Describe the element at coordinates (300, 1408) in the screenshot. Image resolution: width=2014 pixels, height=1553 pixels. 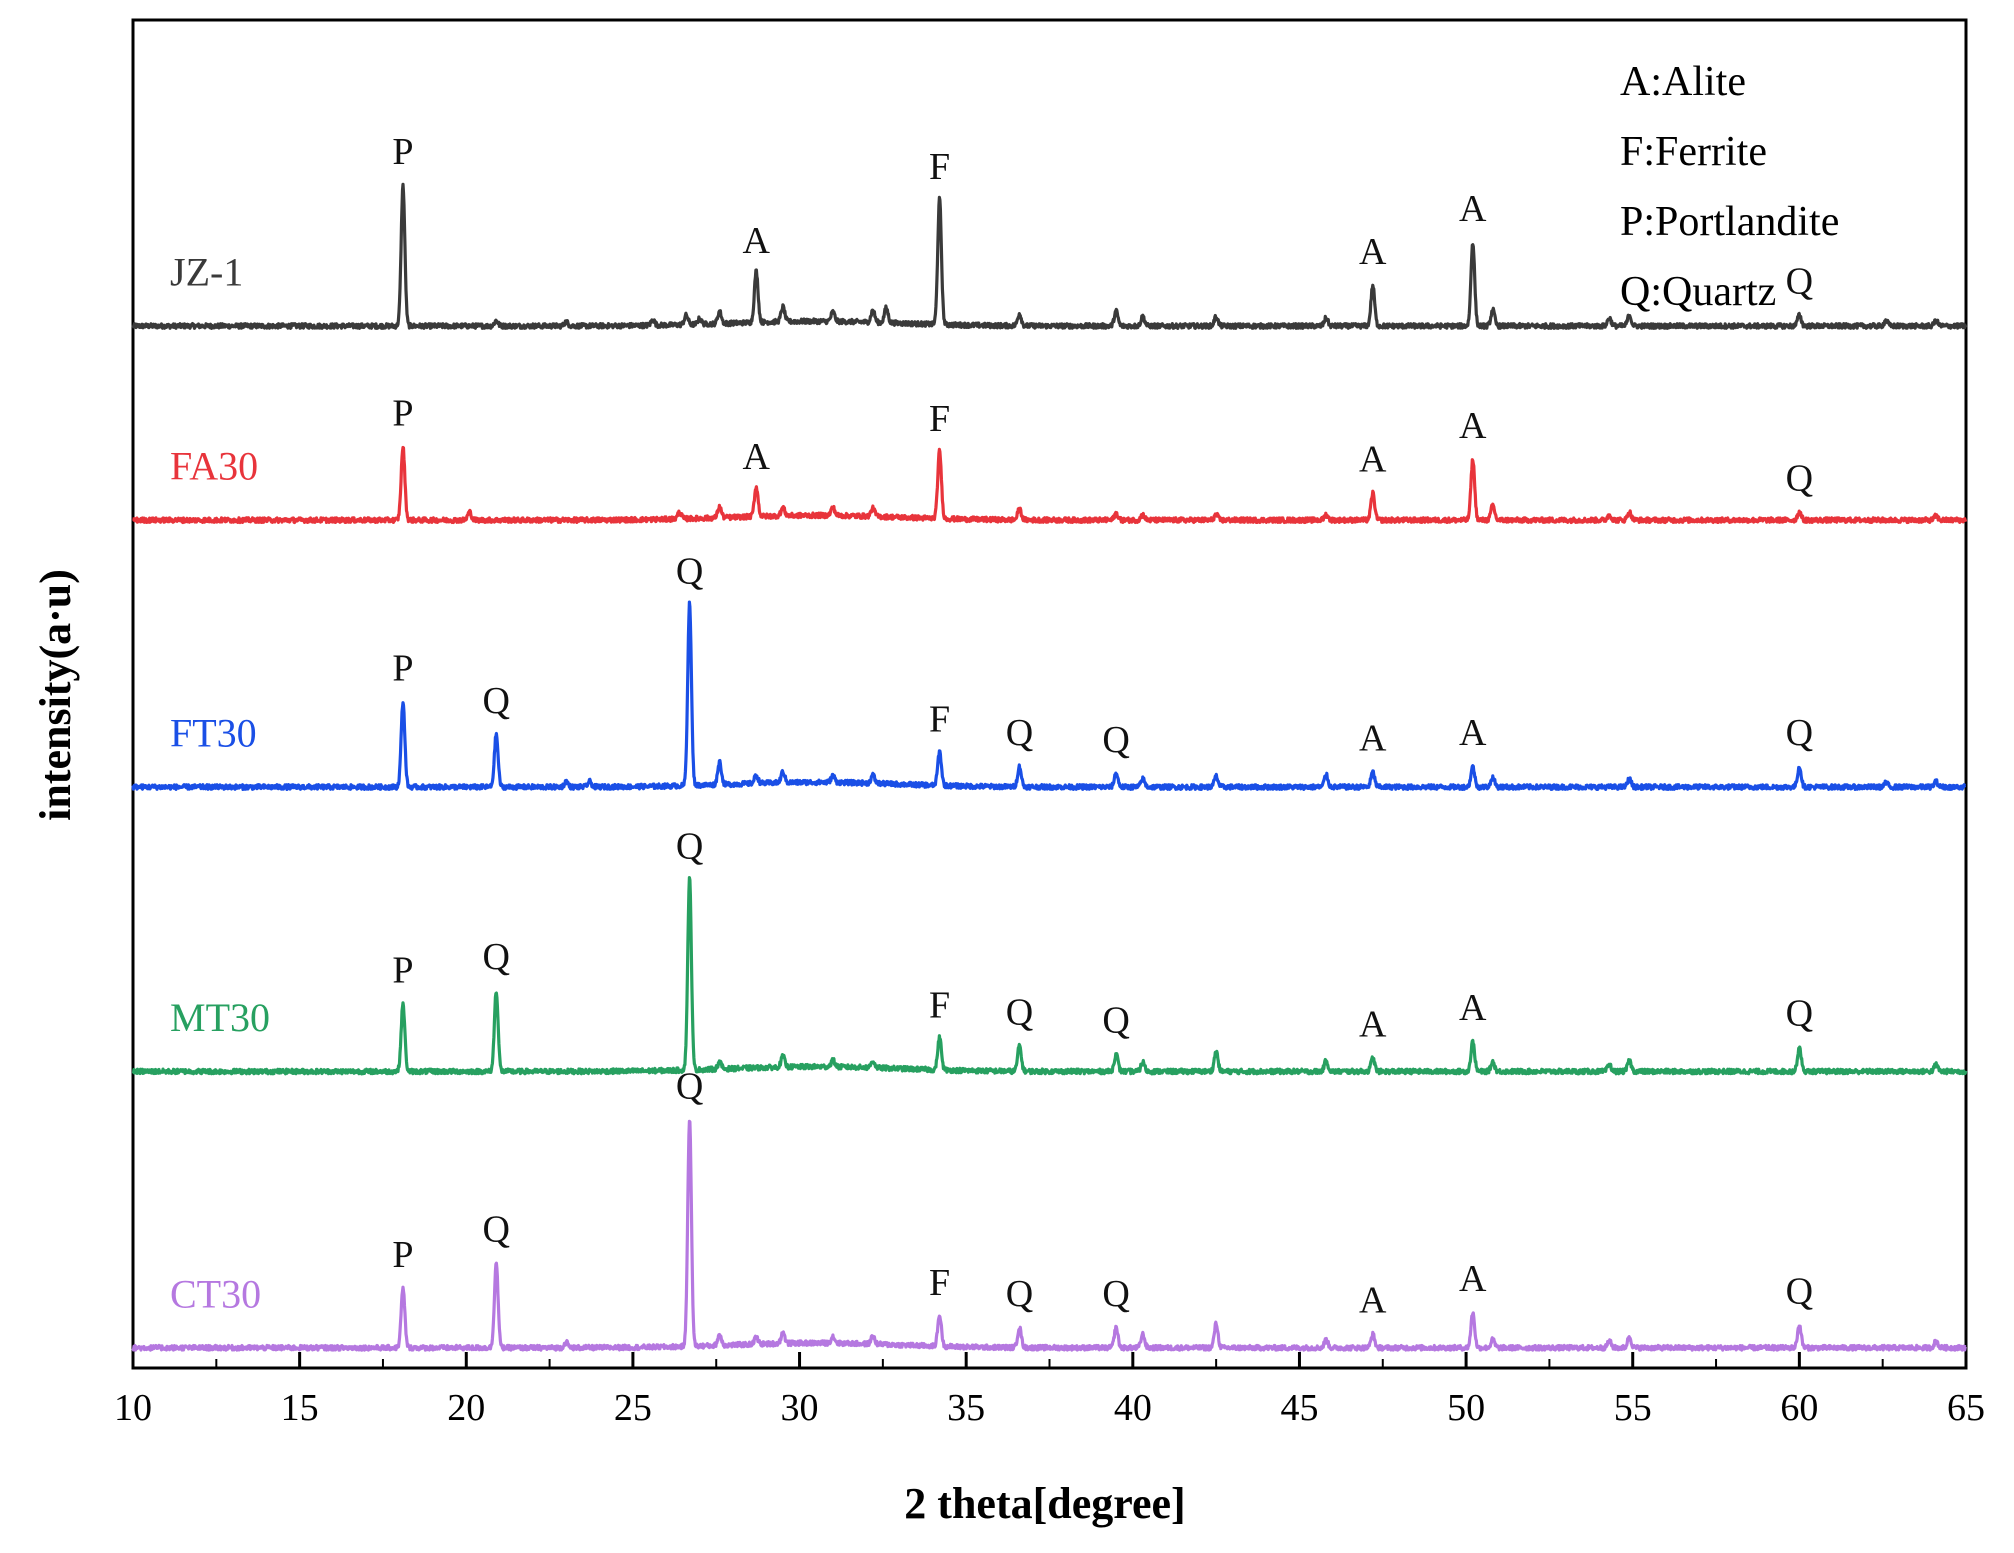
I see `x-tick-label: 15` at that location.